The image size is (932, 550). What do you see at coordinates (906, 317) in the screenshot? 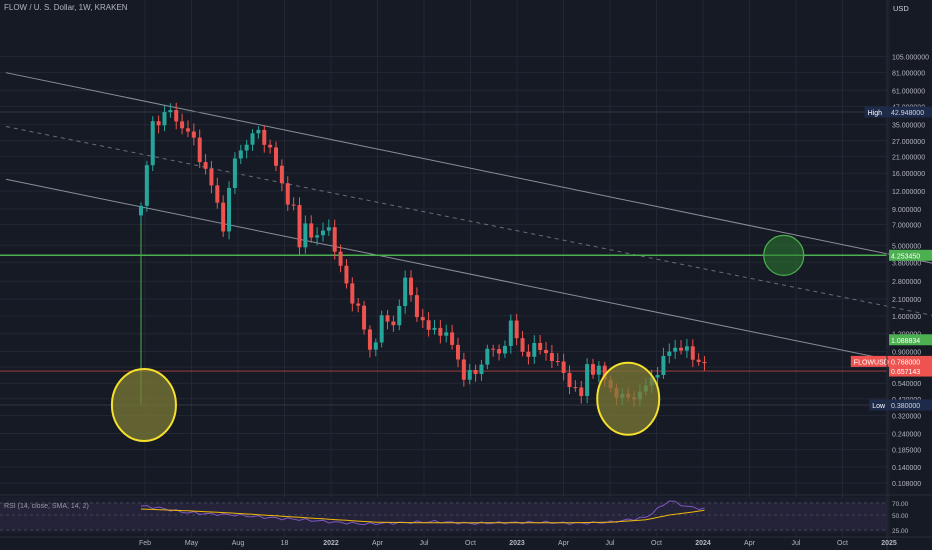
I see `price-tick-label: 1.600000` at bounding box center [906, 317].